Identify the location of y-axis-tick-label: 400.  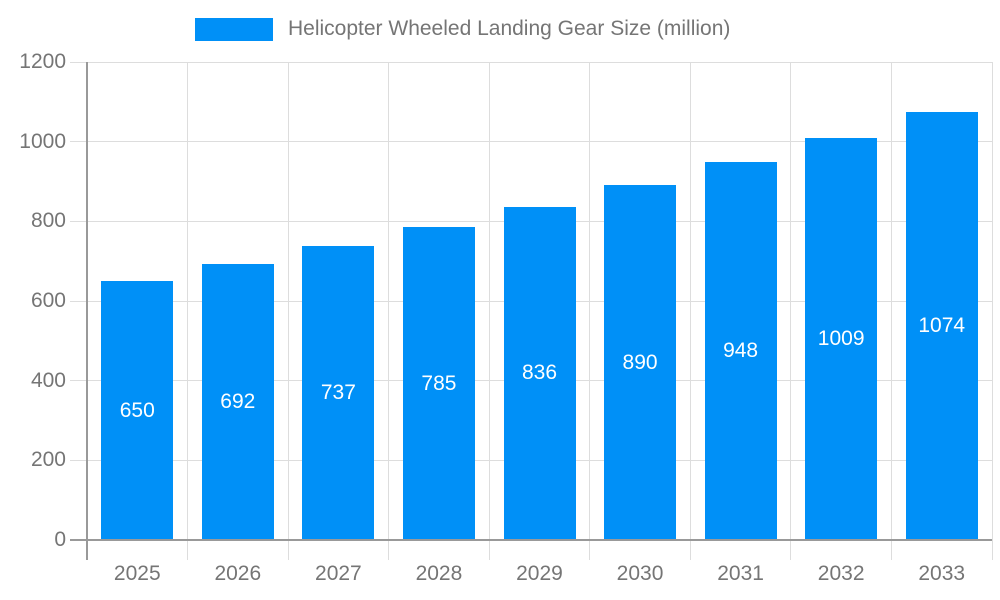
(48, 380).